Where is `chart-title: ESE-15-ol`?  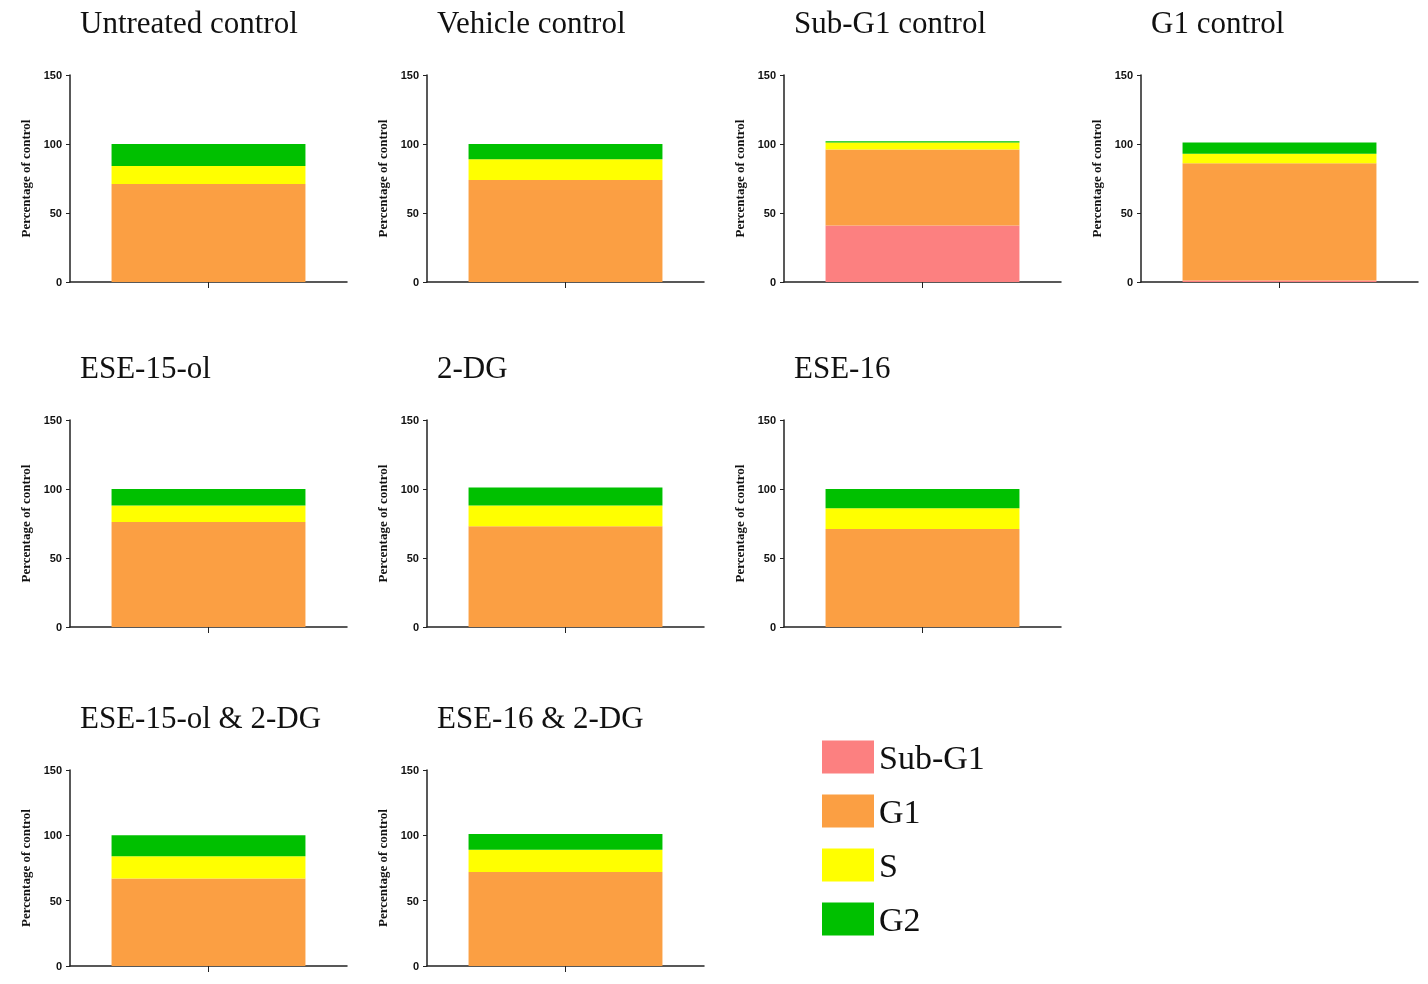
chart-title: ESE-15-ol is located at coordinates (145, 367).